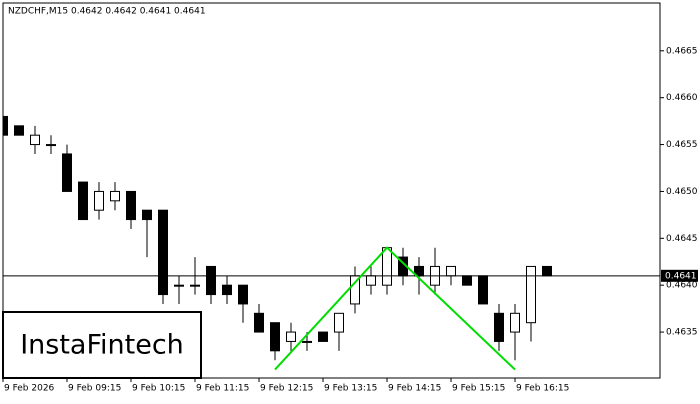  I want to click on x-tick-label: 9 Feb 2026, so click(29, 389).